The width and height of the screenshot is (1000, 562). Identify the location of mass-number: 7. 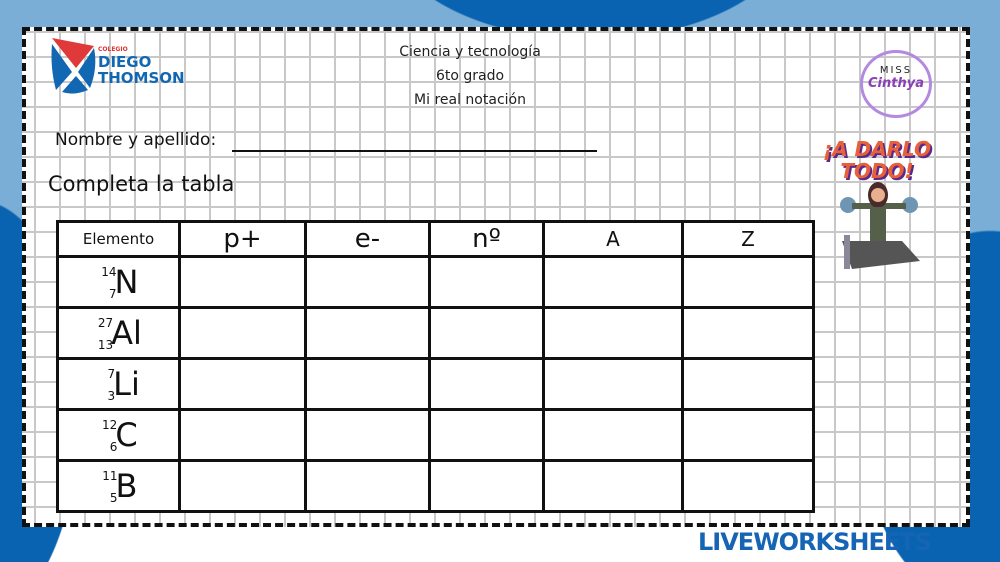
(111, 374).